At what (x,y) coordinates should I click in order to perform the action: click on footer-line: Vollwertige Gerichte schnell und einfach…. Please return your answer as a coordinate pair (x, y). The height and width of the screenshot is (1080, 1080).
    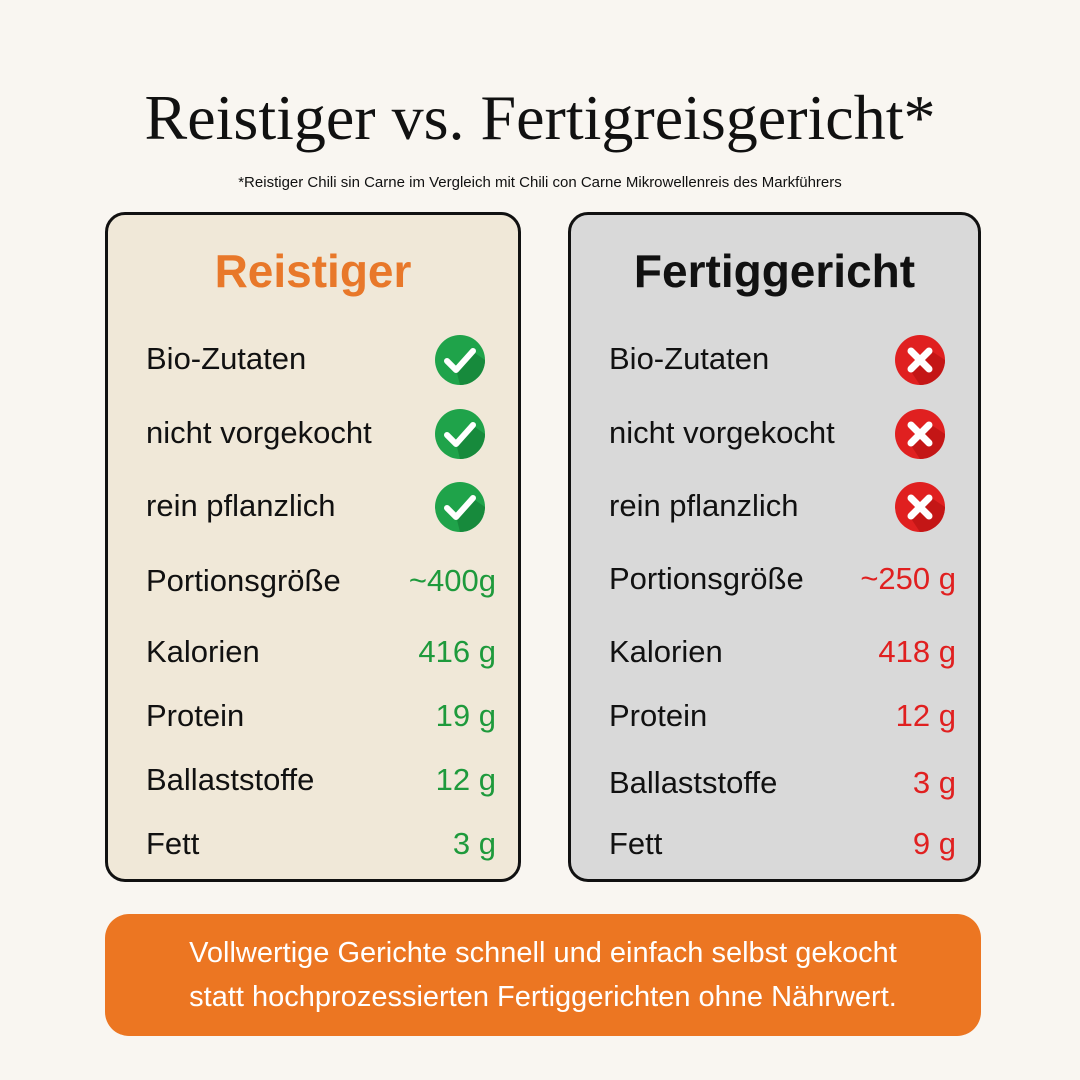
    Looking at the image, I should click on (543, 953).